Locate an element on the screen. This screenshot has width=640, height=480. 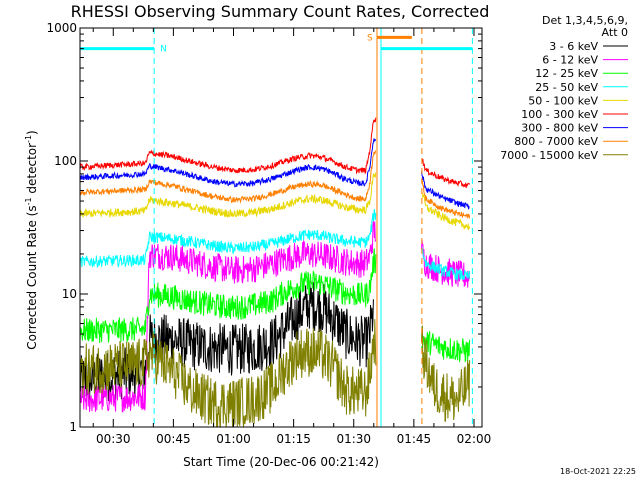
series-line-25-50-kev-part1 is located at coordinates (446, 264).